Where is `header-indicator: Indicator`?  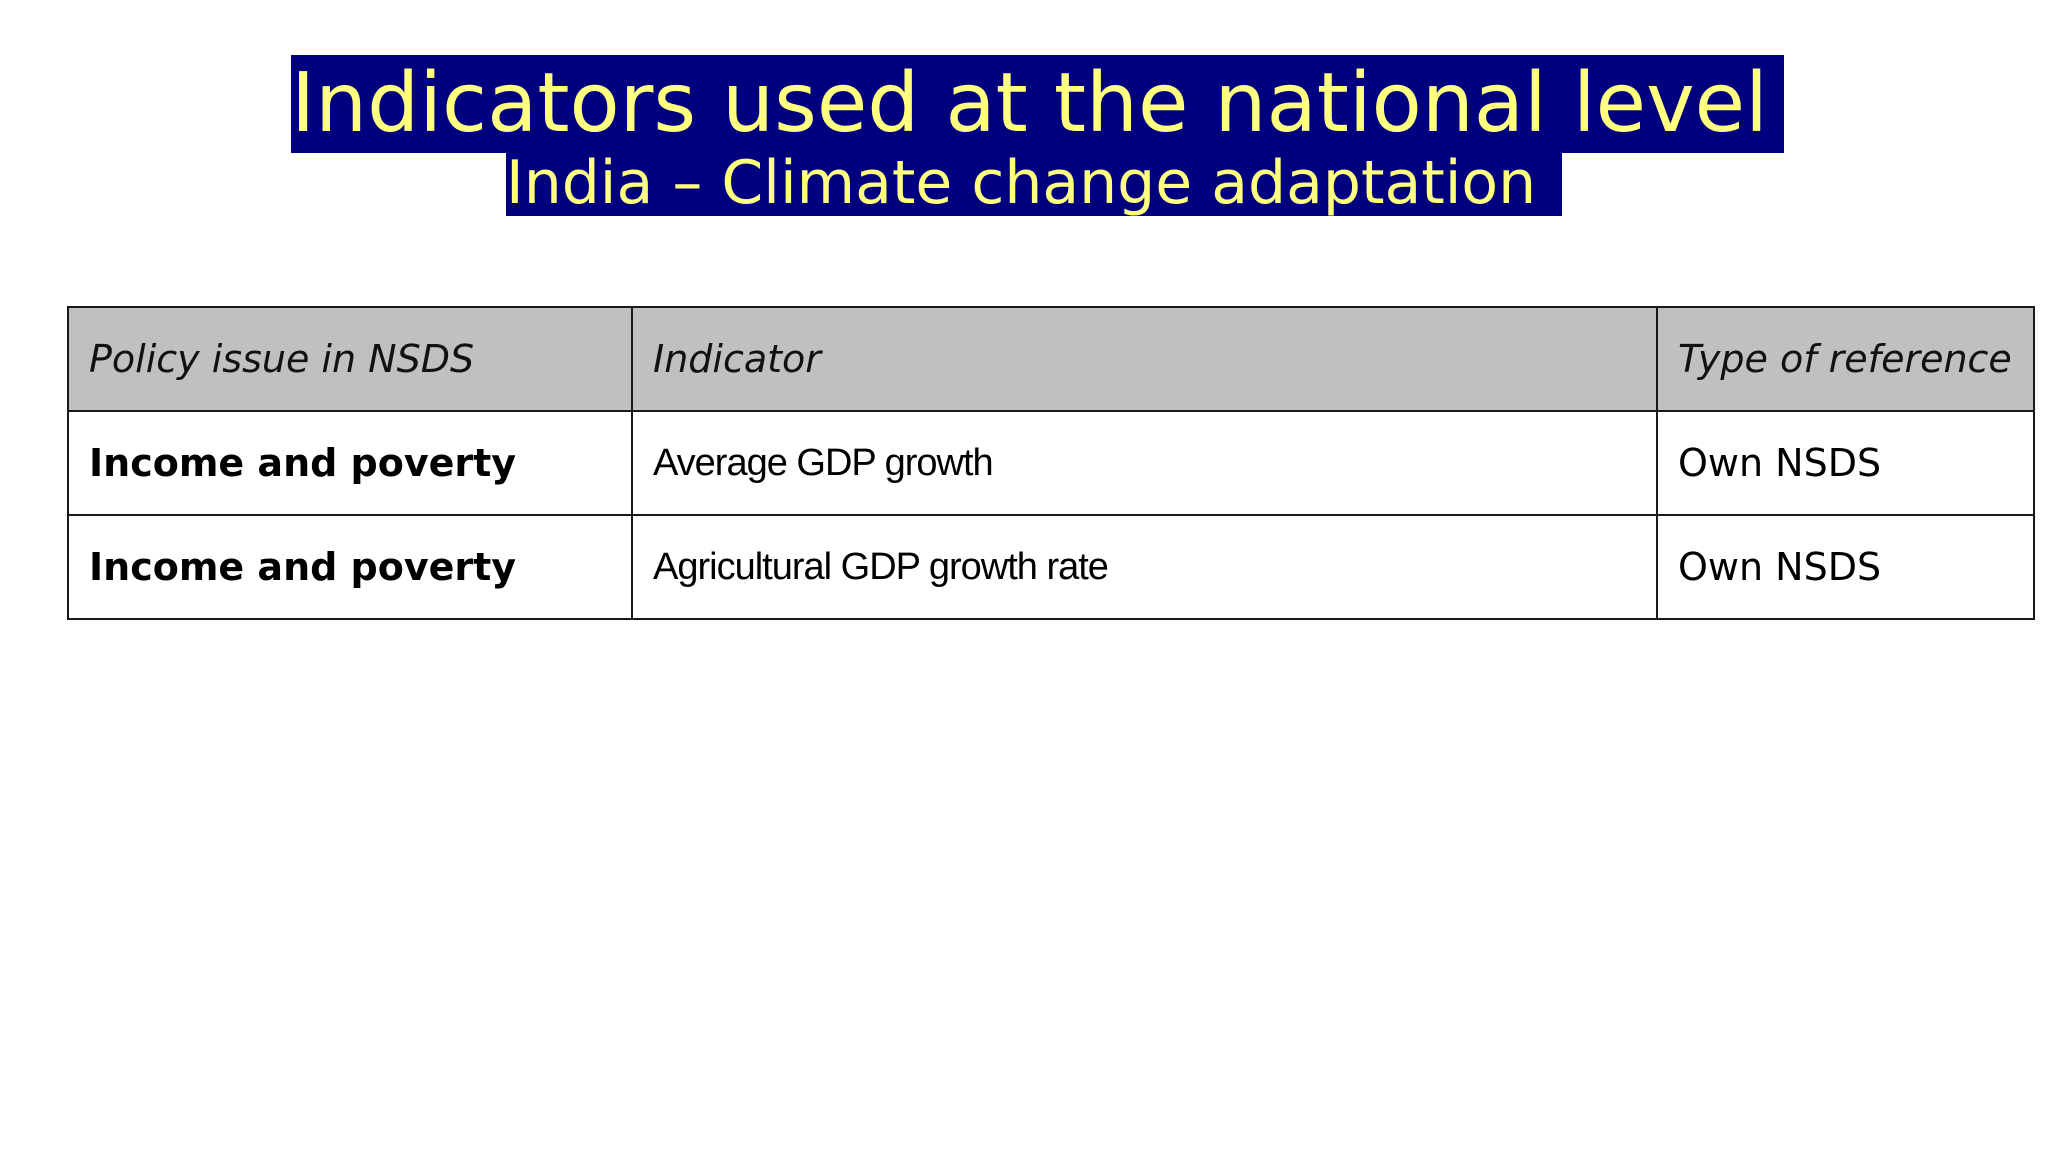
header-indicator: Indicator is located at coordinates (1144, 359).